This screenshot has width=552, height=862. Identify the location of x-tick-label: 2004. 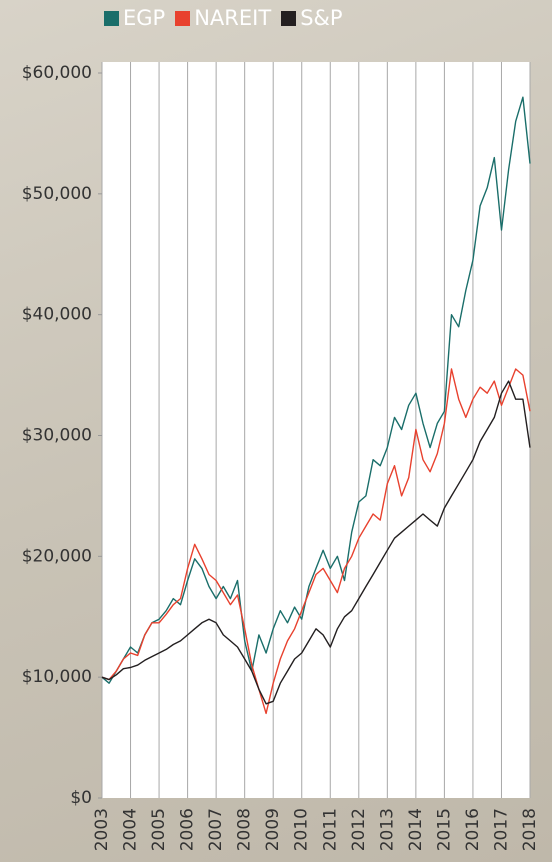
(131, 829).